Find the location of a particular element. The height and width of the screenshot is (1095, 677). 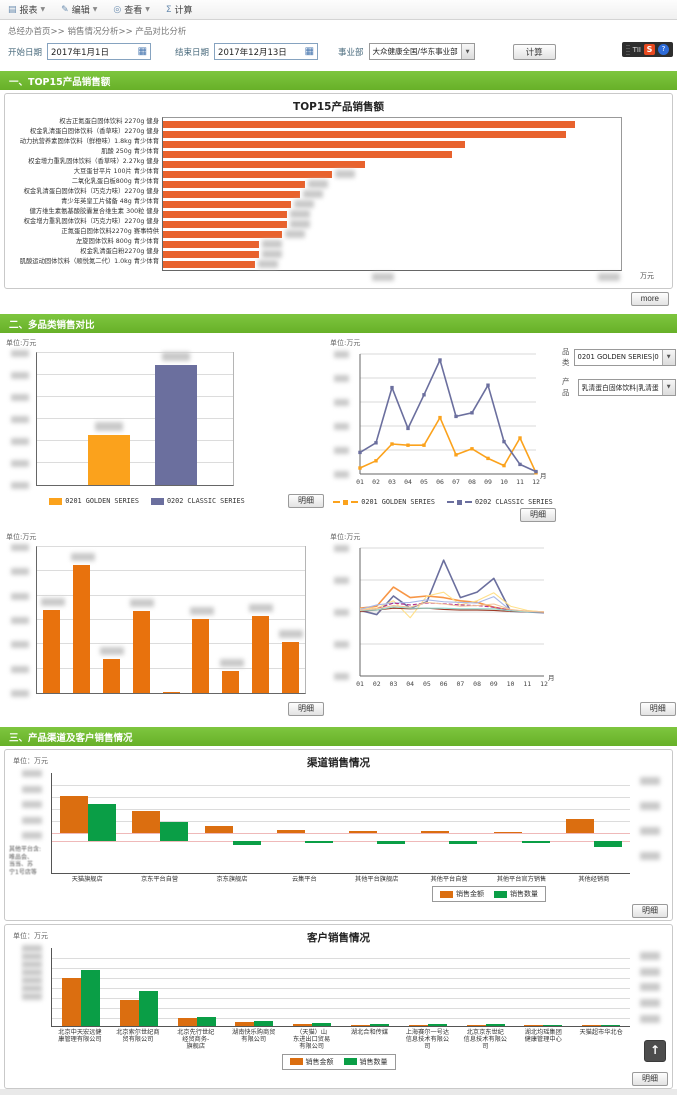

calculate-button: 计算 is located at coordinates (534, 51).